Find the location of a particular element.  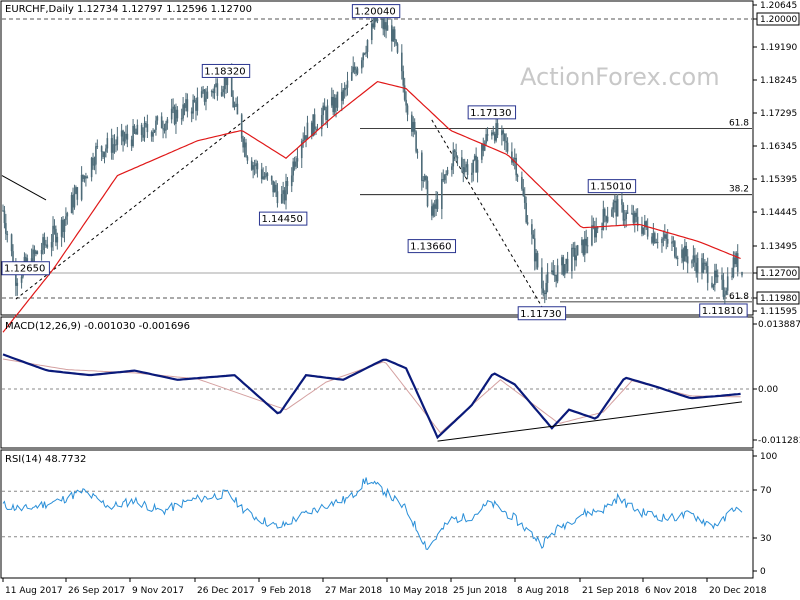

price-tag: 1.11980 is located at coordinates (778, 299).